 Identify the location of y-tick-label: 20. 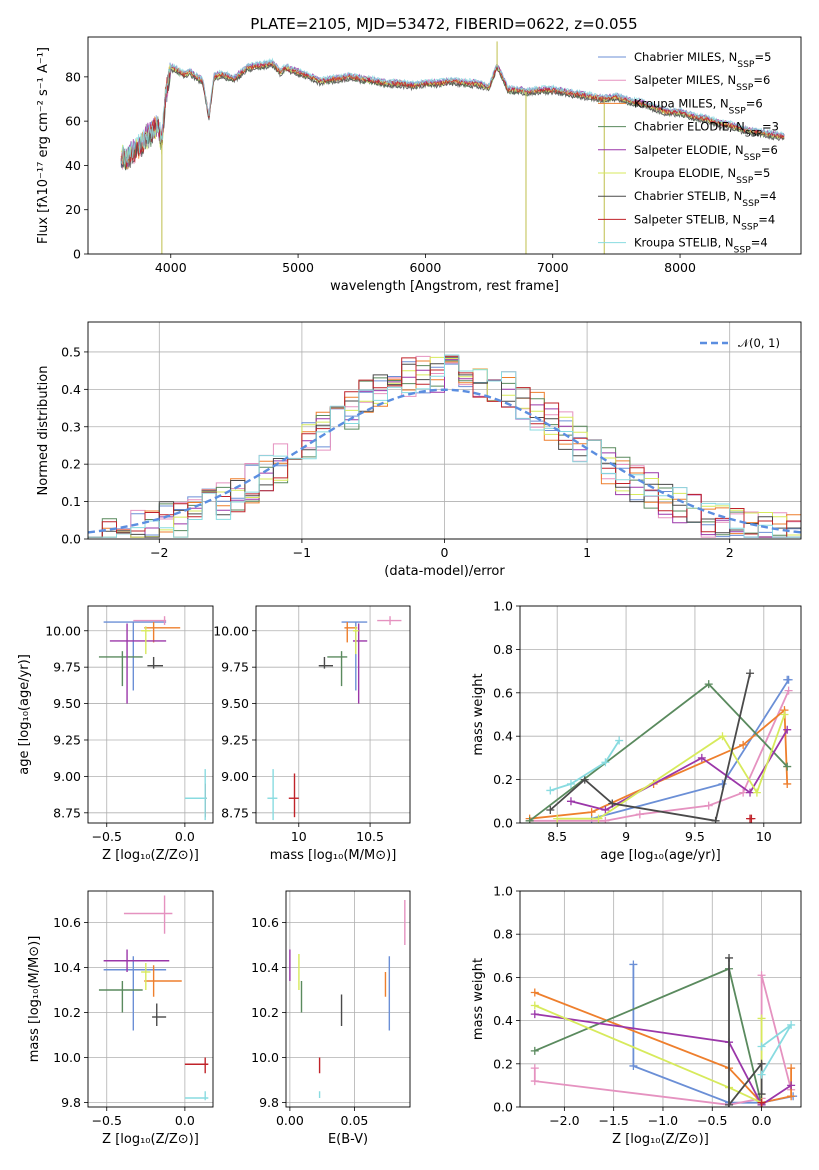
(73, 209).